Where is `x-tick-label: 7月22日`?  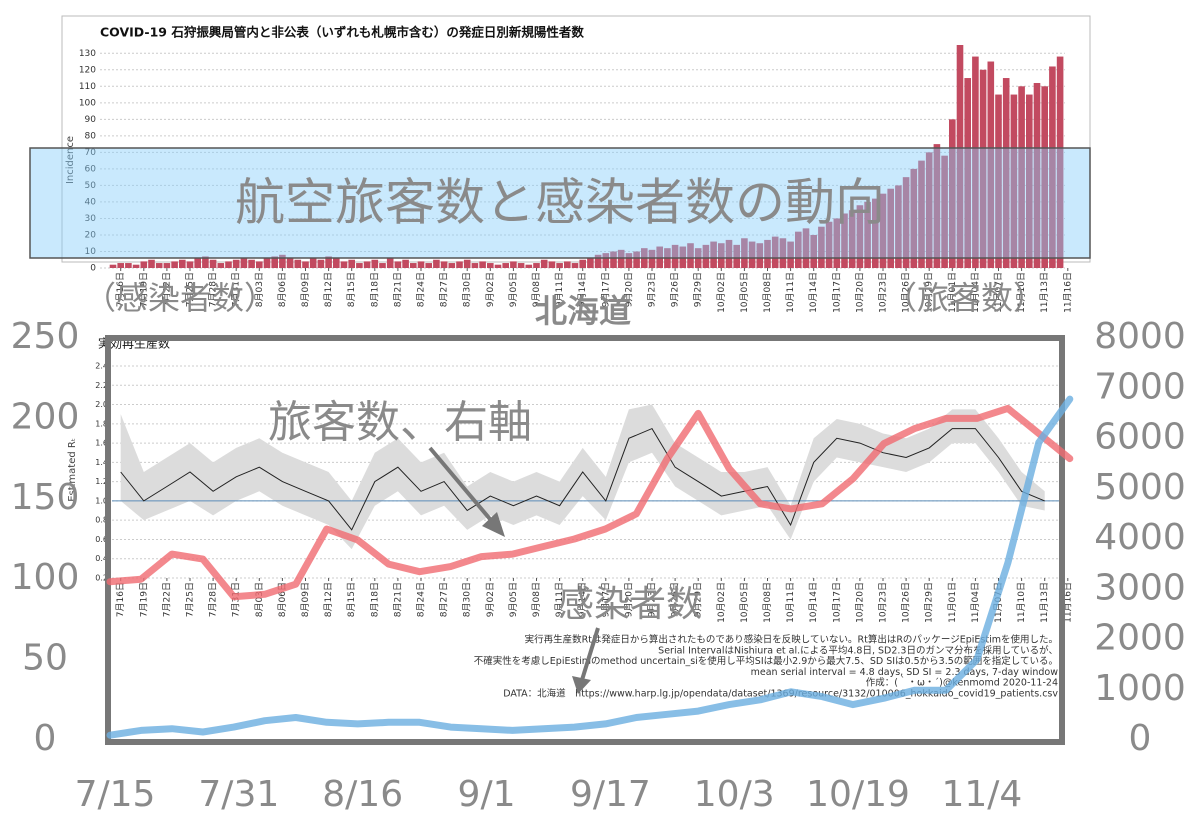
x-tick-label: 7月22日 is located at coordinates (166, 599).